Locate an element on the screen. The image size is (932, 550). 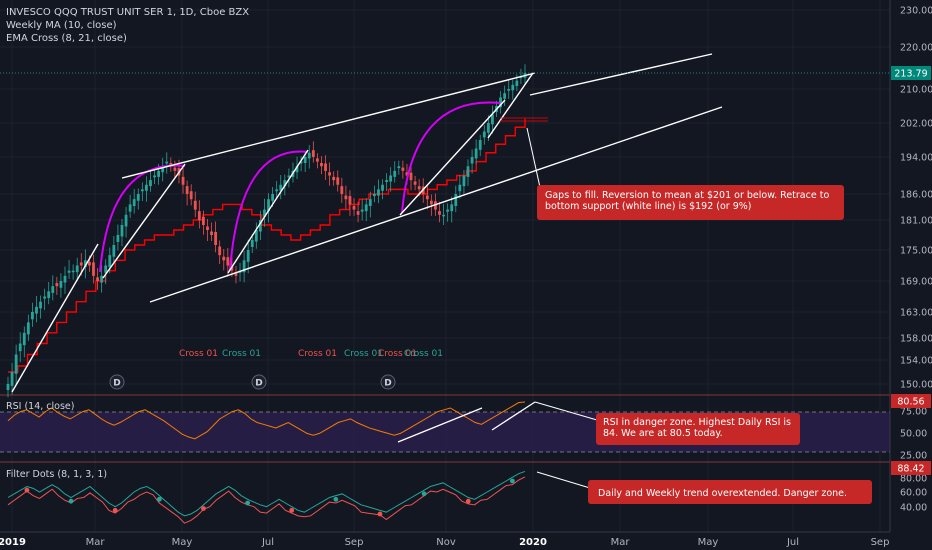
indicator-weekly-ma: Weekly MA (10, close) is located at coordinates (61, 25).